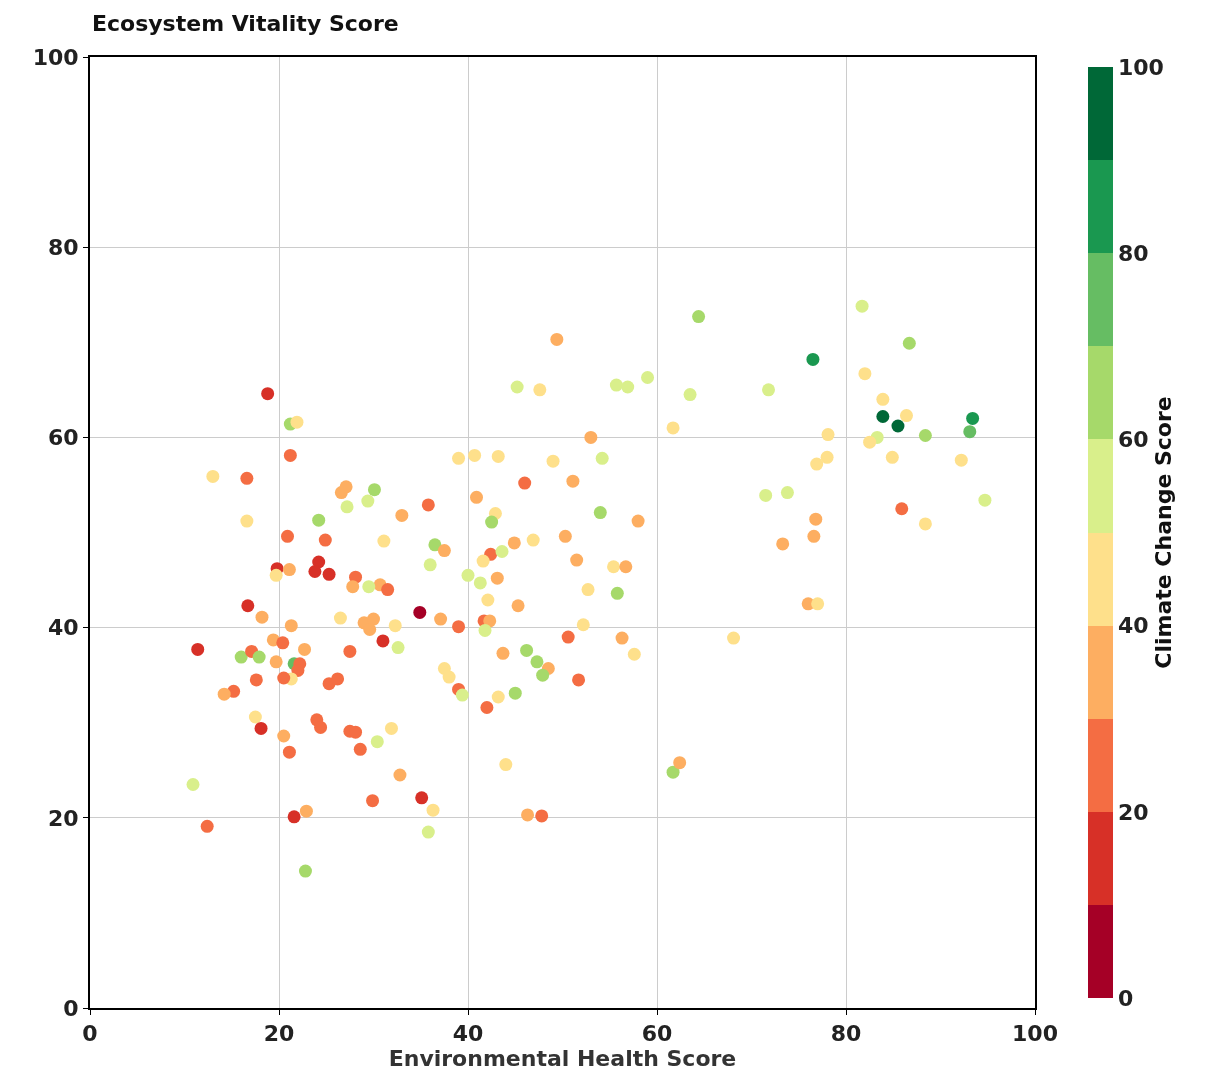 The width and height of the screenshot is (1208, 1088). I want to click on x-tick-label: 80, so click(846, 1034).